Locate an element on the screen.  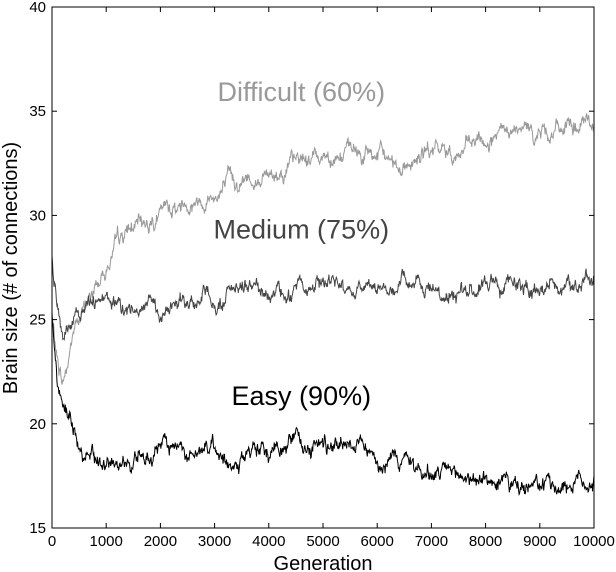
y-axis-title: Brain size (# of connections) is located at coordinates (11, 268).